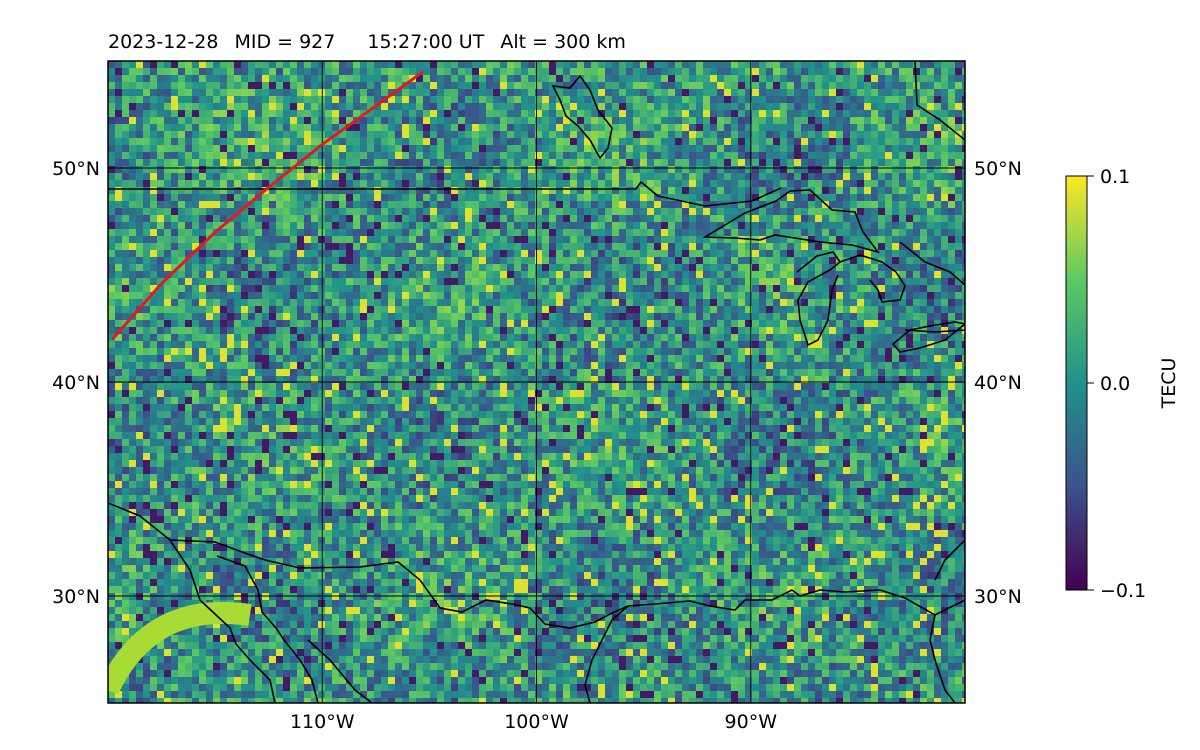  What do you see at coordinates (606, 654) in the screenshot?
I see `mexico-gulf-coast` at bounding box center [606, 654].